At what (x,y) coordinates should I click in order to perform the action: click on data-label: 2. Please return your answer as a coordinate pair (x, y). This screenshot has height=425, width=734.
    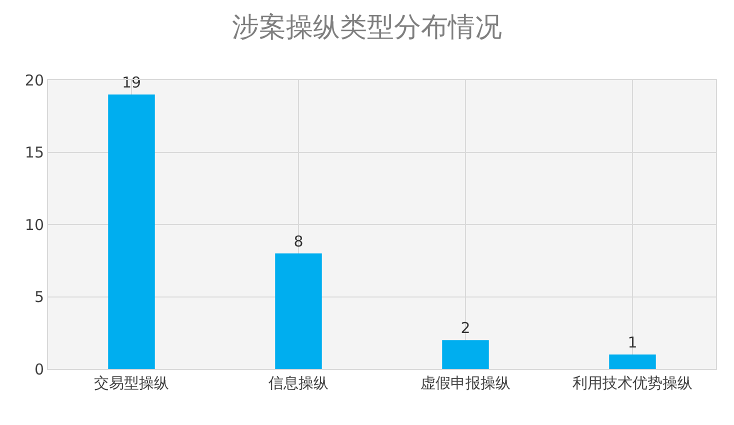
    Looking at the image, I should click on (465, 328).